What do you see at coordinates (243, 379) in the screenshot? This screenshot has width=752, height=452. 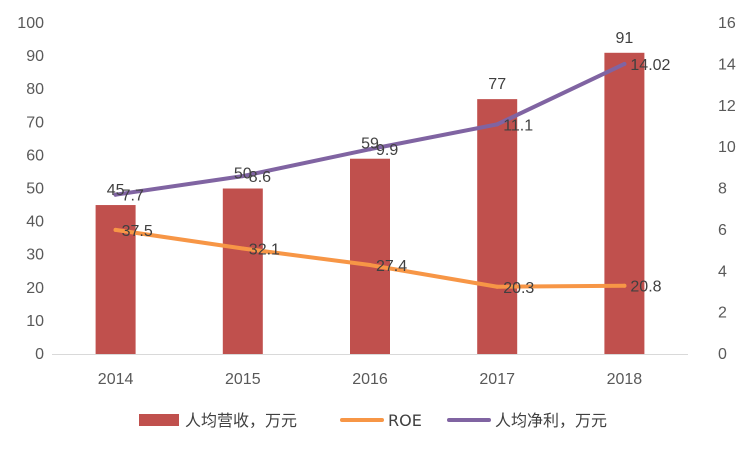 I see `x-tick-label: 2015` at bounding box center [243, 379].